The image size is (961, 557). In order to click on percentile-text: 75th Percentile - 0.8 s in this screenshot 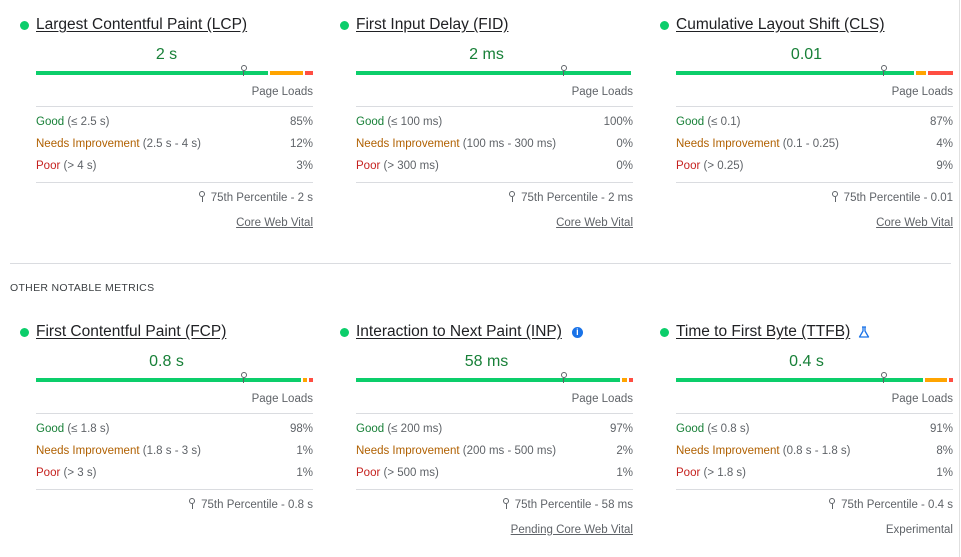, I will do `click(257, 505)`.